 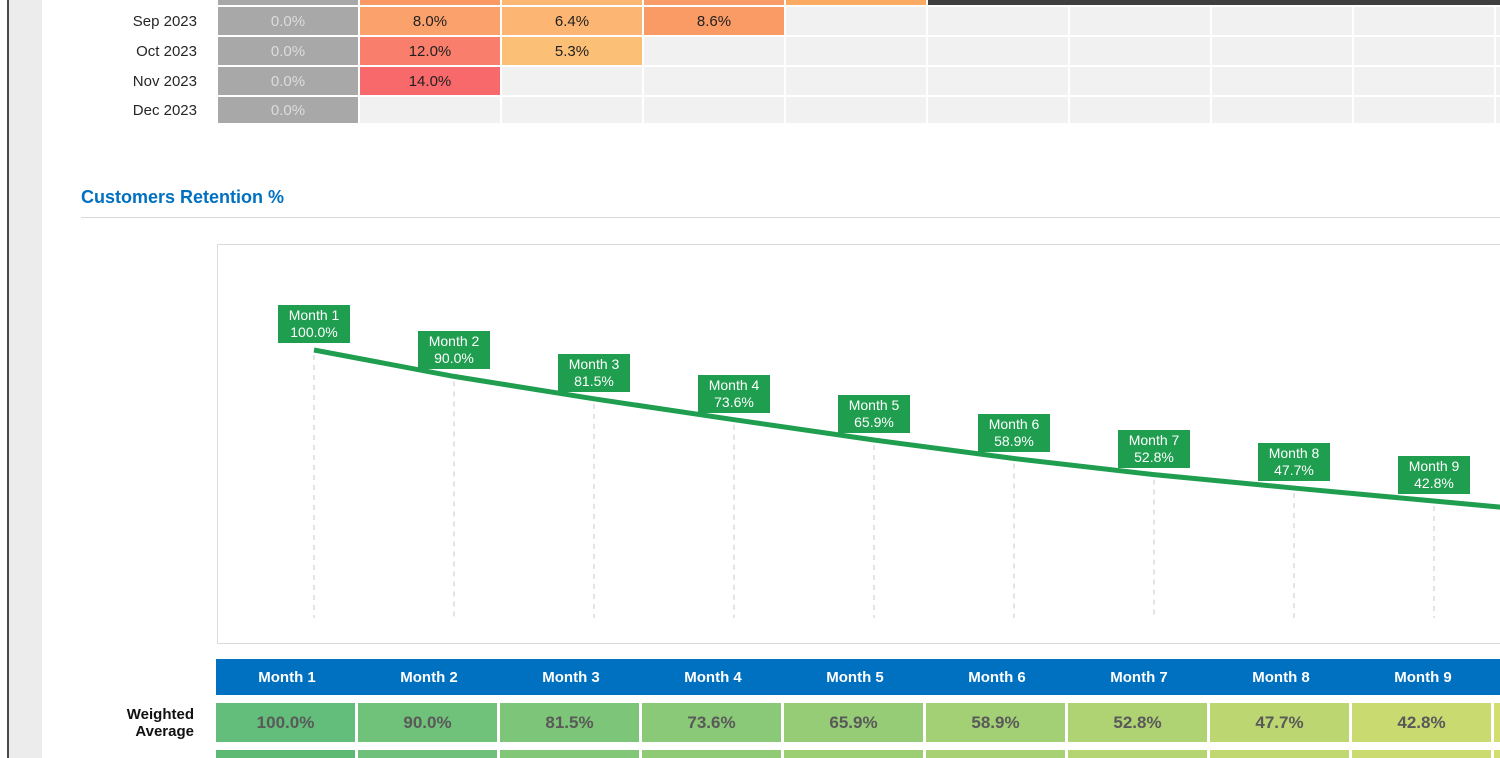 What do you see at coordinates (287, 677) in the screenshot?
I see `summary-header-cell: Month 1` at bounding box center [287, 677].